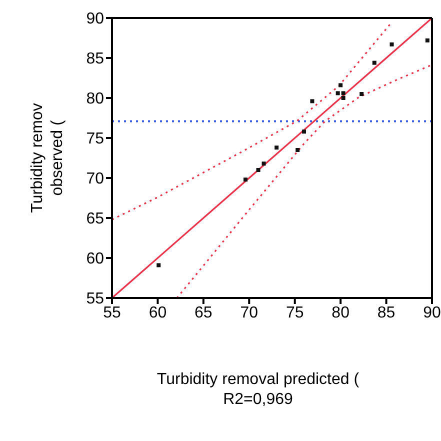 This screenshot has height=441, width=441. What do you see at coordinates (95, 219) in the screenshot?
I see `y-tick-label: 65` at bounding box center [95, 219].